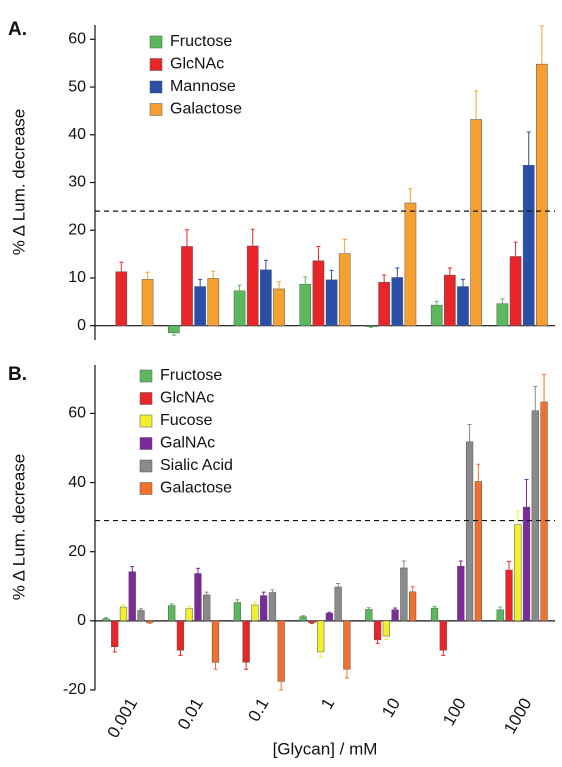  Describe the element at coordinates (203, 86) in the screenshot. I see `legend-label: Mannose` at that location.